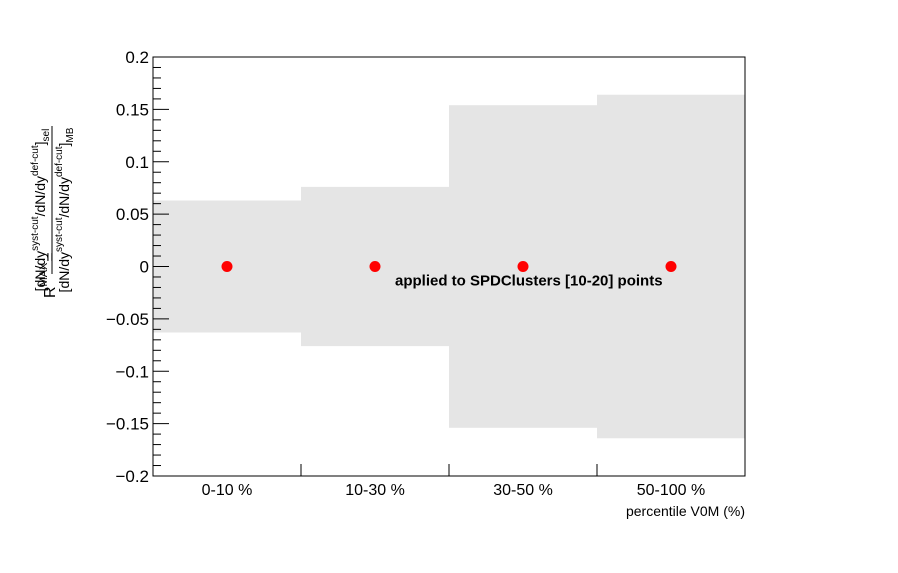 The width and height of the screenshot is (898, 573). I want to click on ylabel-den-open: [dN/dy, so click(64, 272).